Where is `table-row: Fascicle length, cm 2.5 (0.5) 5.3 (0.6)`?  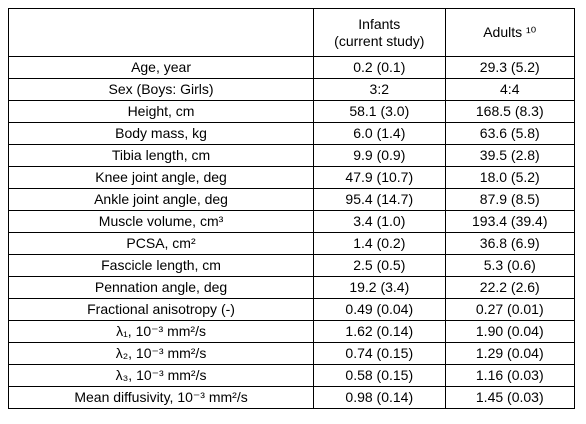
table-row: Fascicle length, cm 2.5 (0.5) 5.3 (0.6) is located at coordinates (291, 265).